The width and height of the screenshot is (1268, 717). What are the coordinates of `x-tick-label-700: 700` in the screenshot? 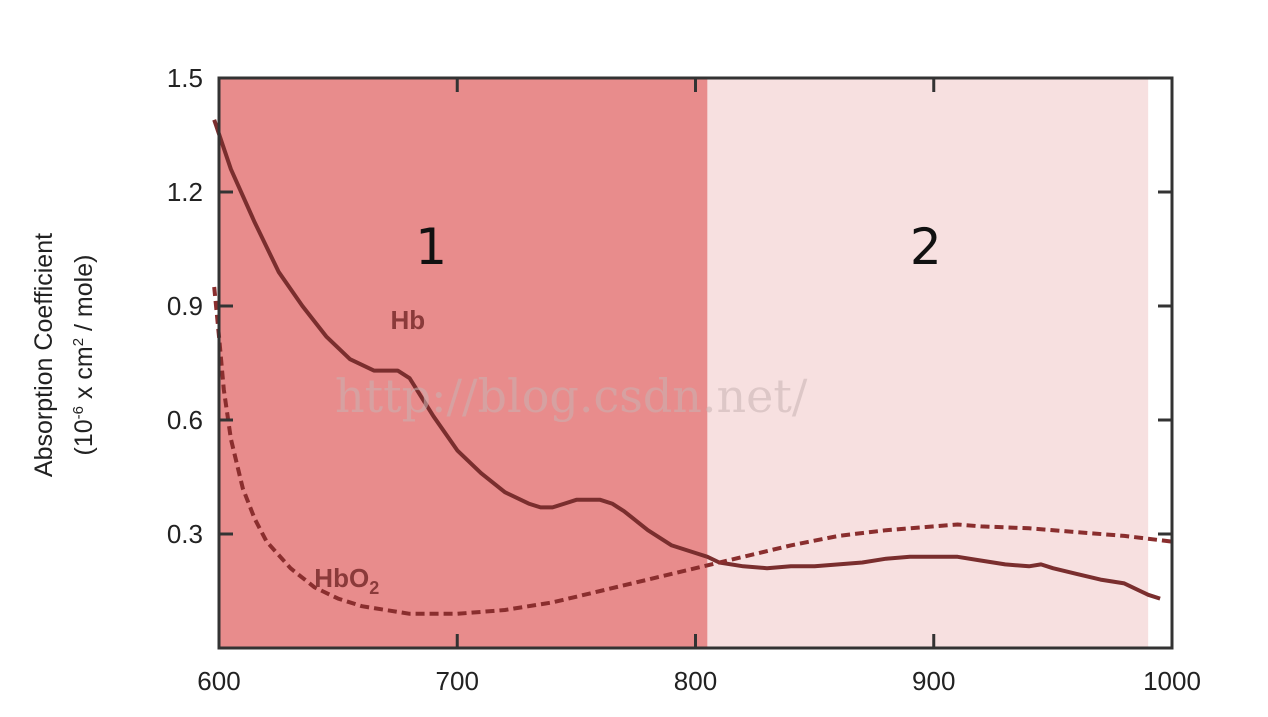 It's located at (457, 681).